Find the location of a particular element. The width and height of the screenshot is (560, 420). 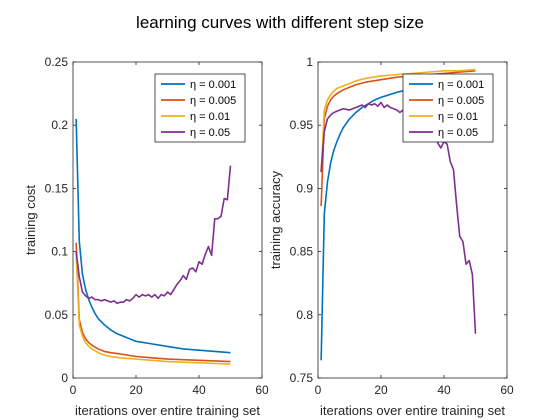

y-tick-label: 0.85 is located at coordinates (302, 252).